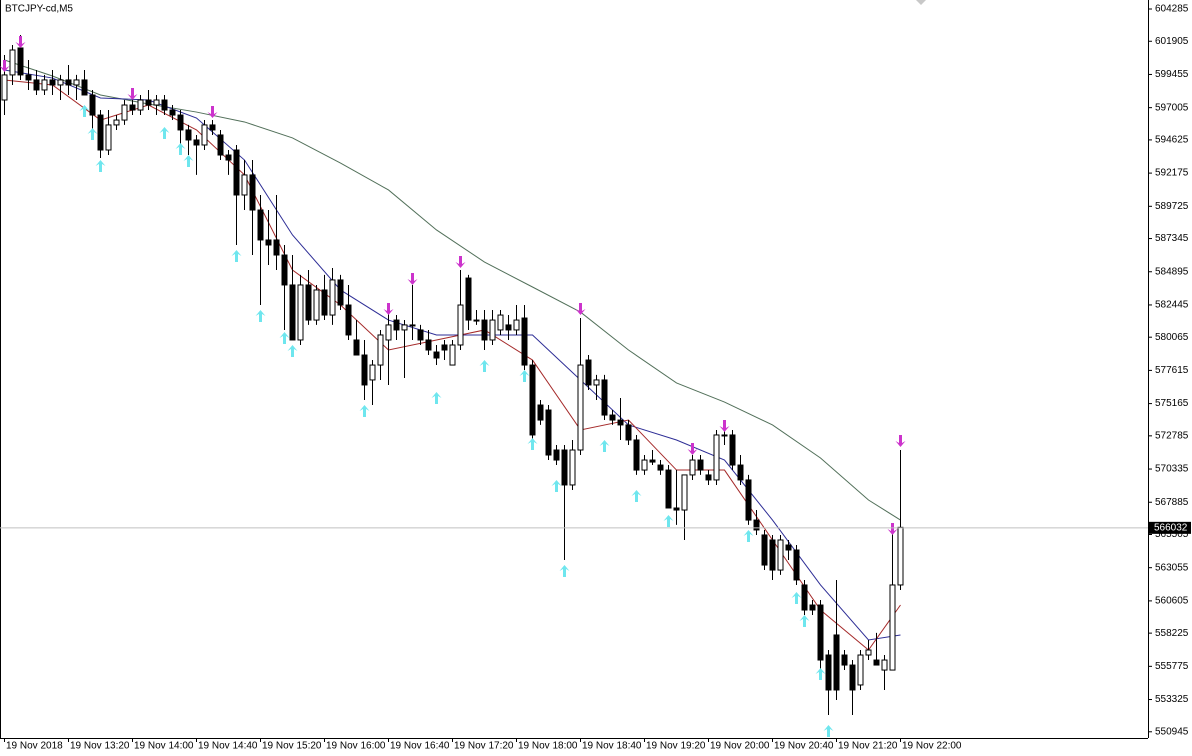 The width and height of the screenshot is (1192, 756). Describe the element at coordinates (612, 746) in the screenshot. I see `x-tick-label: 19 Nov 18:40` at that location.